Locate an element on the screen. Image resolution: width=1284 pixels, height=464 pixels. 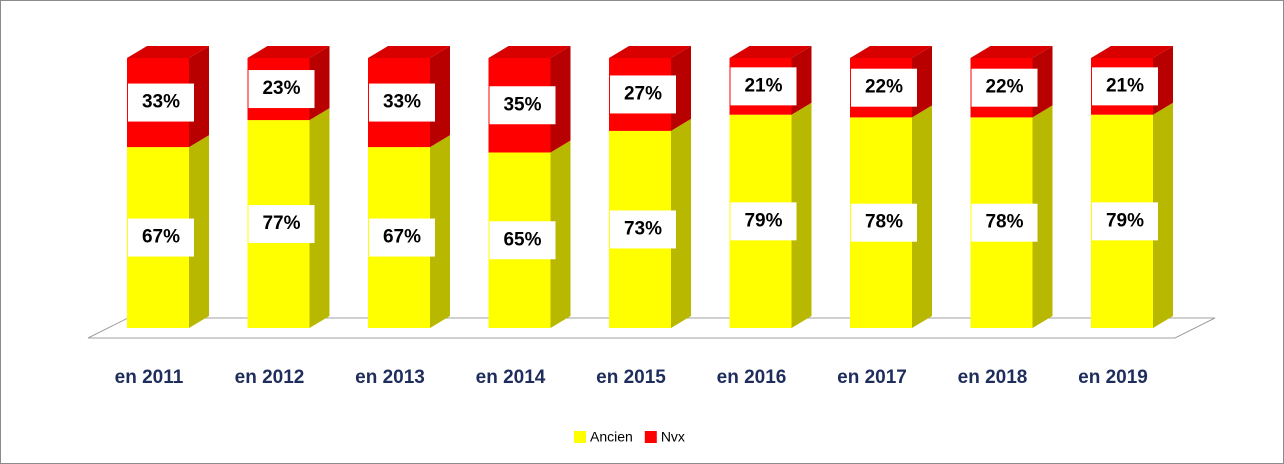
data-label: 65% is located at coordinates (522, 239).